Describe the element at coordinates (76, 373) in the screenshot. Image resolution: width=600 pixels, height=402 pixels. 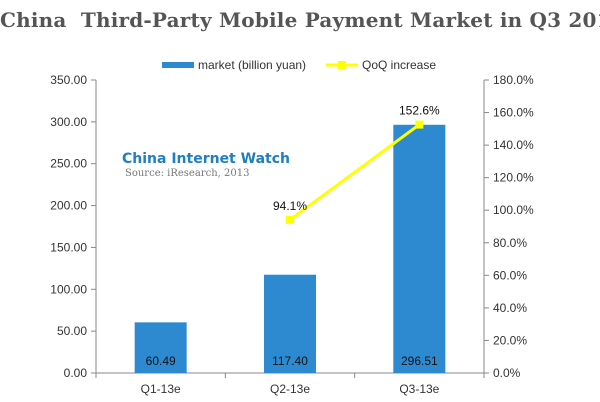
I see `left-axis-tick-label: 0.00` at that location.